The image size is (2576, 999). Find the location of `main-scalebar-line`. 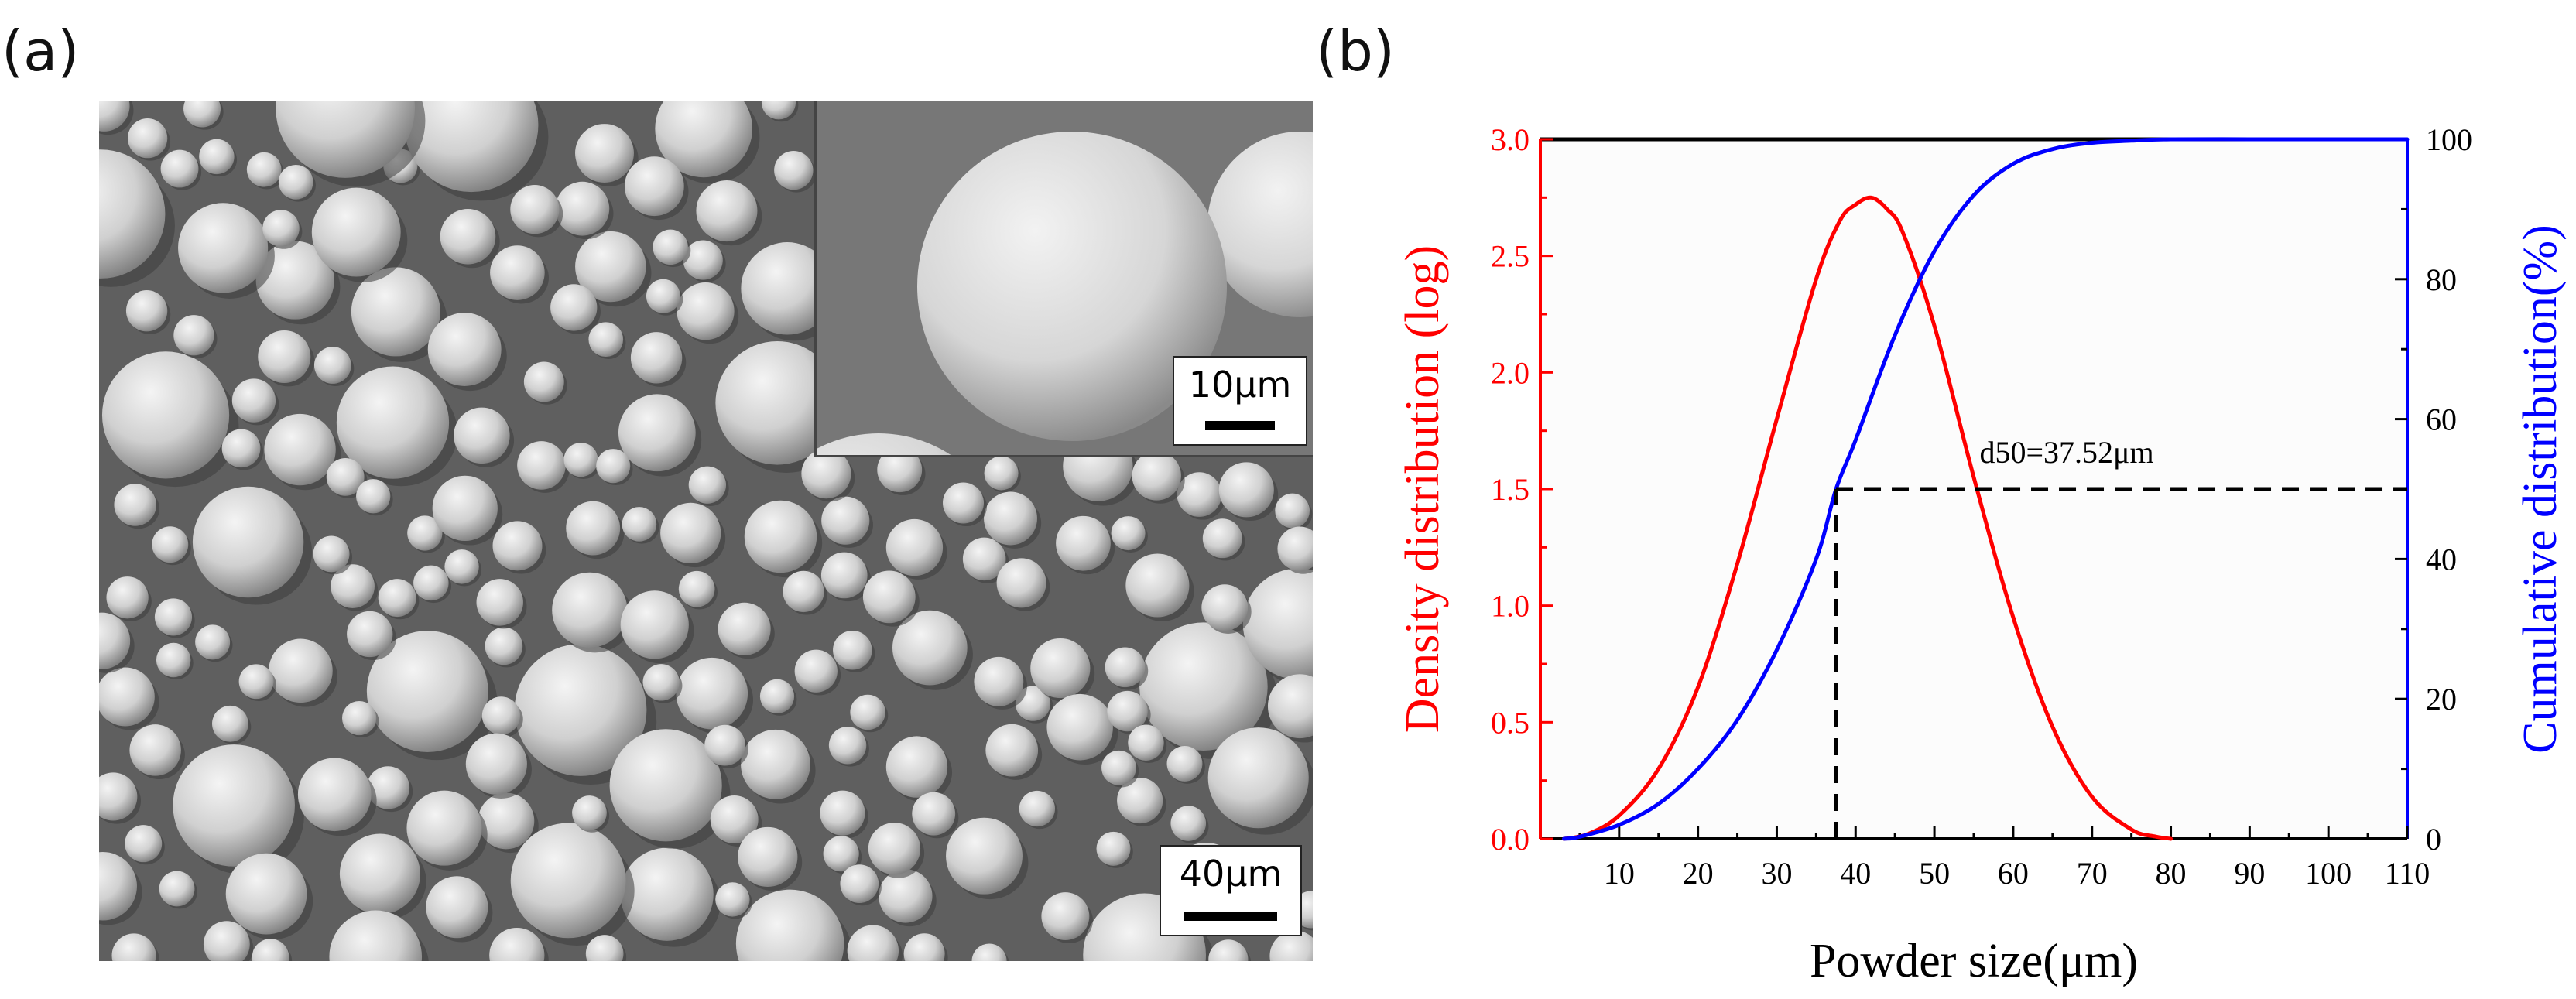

main-scalebar-line is located at coordinates (1230, 917).